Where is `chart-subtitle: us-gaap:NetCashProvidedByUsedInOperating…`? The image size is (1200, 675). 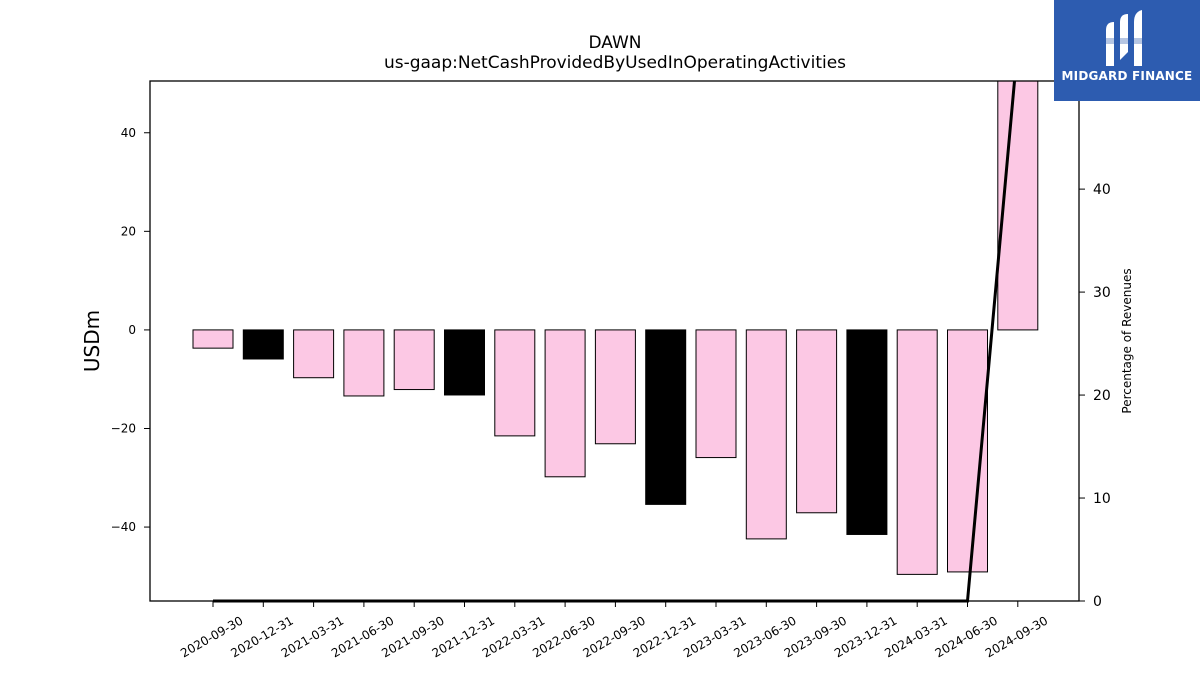 chart-subtitle: us-gaap:NetCashProvidedByUsedInOperating… is located at coordinates (615, 63).